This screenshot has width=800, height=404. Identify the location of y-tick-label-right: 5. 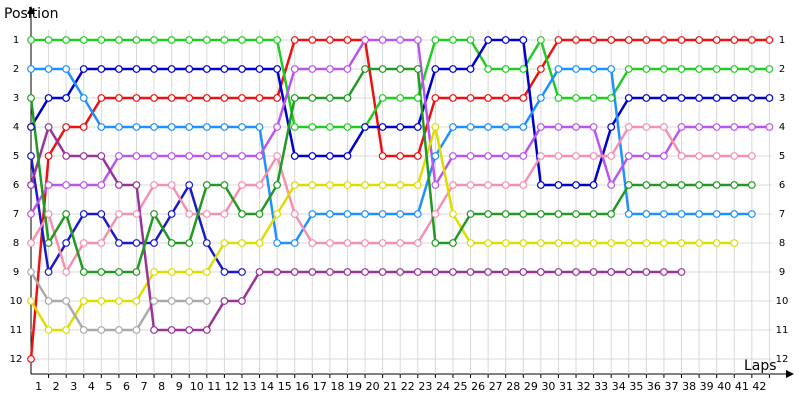
(782, 156).